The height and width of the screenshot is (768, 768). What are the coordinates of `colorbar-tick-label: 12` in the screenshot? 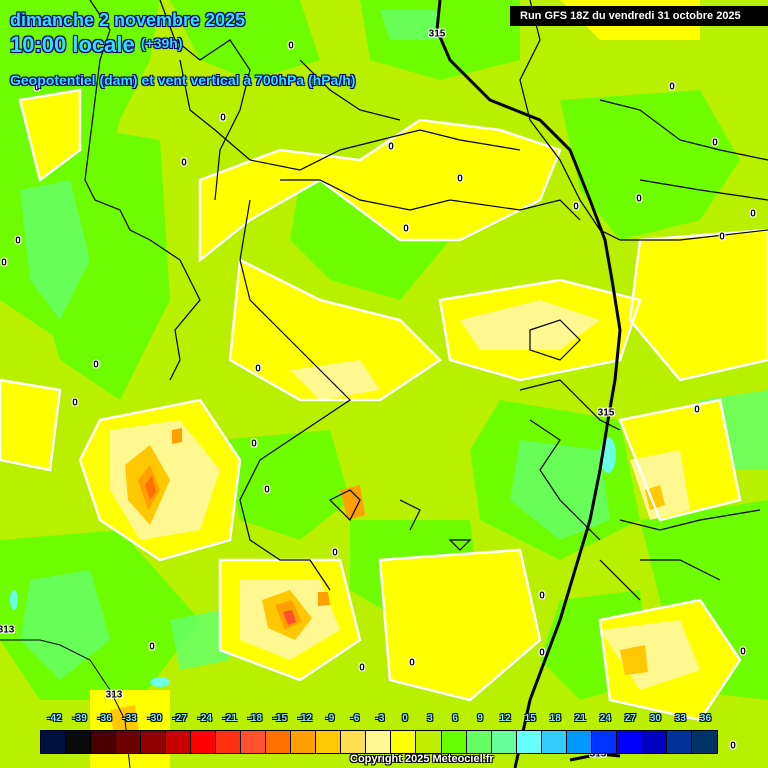 It's located at (505, 718).